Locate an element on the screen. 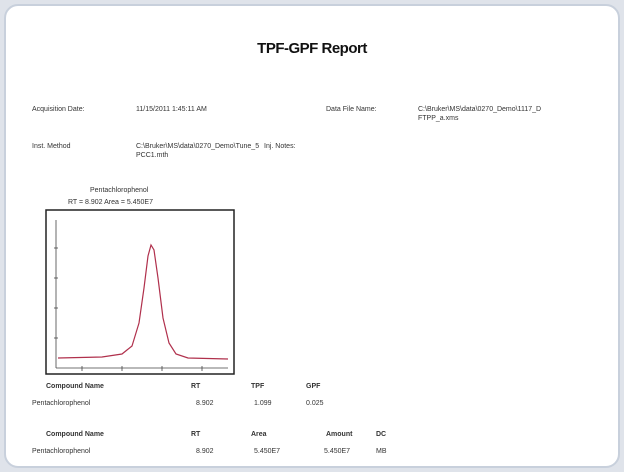 The width and height of the screenshot is (624, 472). value: C:\Bruker\MS\data\0270_Demo\Tune_5 is located at coordinates (198, 146).